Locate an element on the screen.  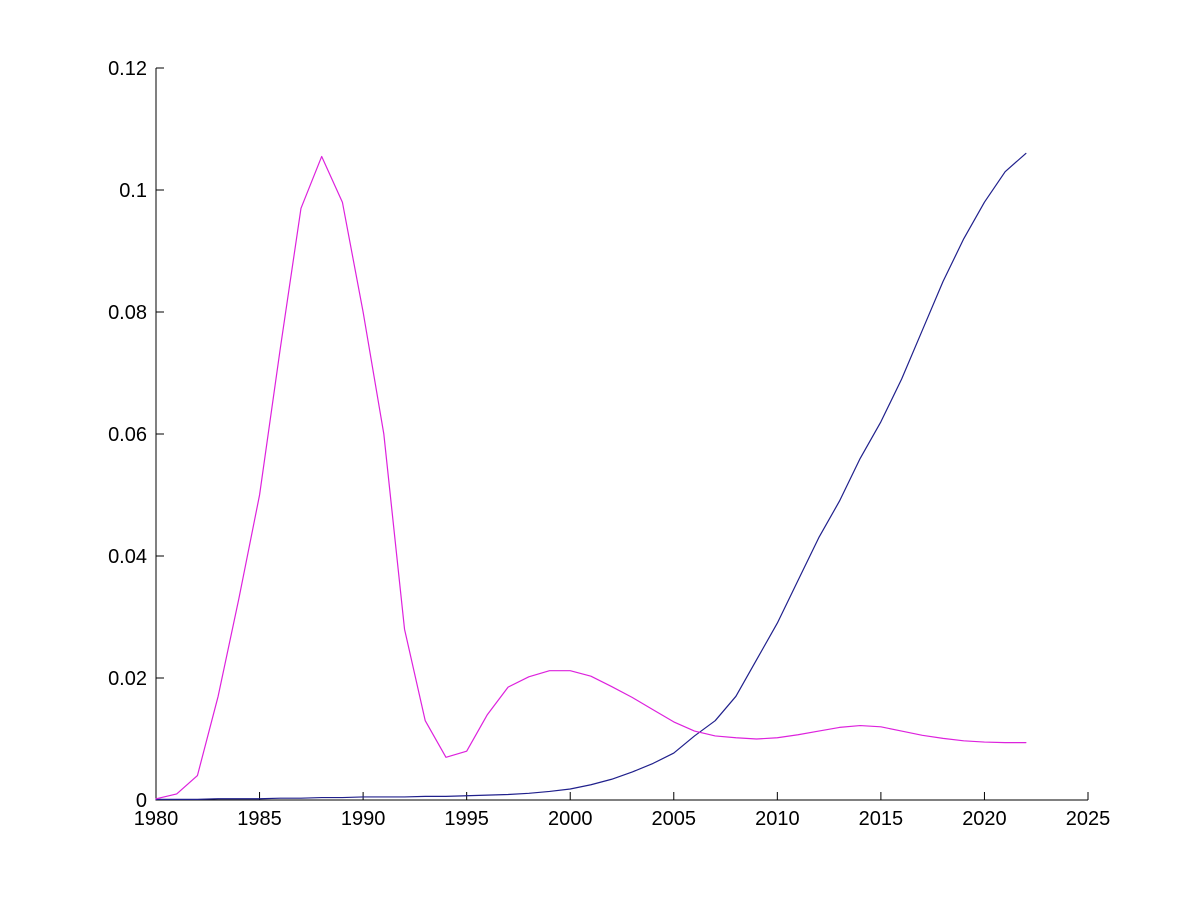
y-tick-label: 0.1 is located at coordinates (133, 191).